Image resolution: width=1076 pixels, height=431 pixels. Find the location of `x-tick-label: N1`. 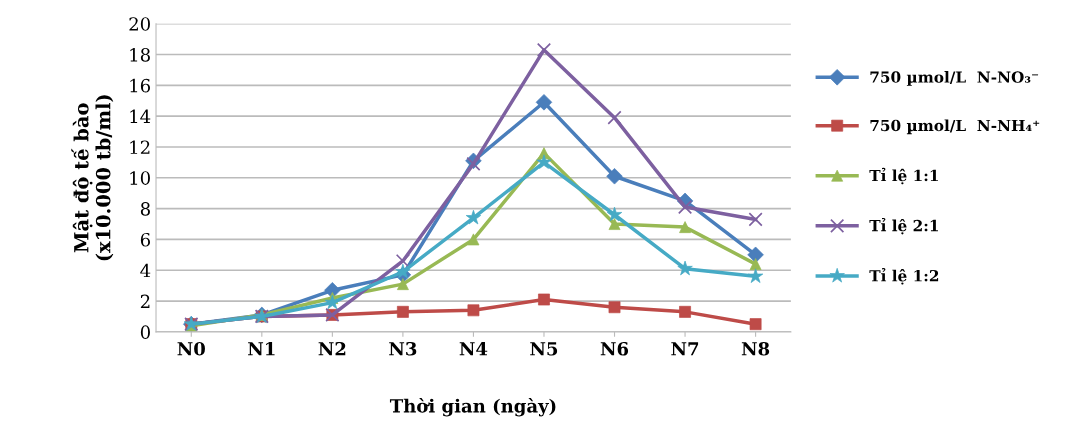

x-tick-label: N1 is located at coordinates (261, 348).